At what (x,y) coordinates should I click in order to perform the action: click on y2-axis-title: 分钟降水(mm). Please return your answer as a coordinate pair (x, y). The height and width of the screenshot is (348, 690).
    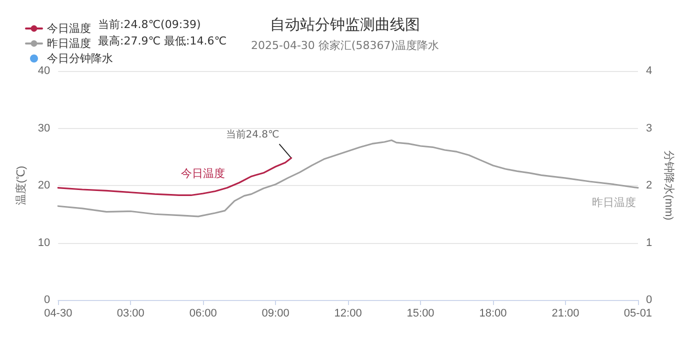
    Looking at the image, I should click on (669, 185).